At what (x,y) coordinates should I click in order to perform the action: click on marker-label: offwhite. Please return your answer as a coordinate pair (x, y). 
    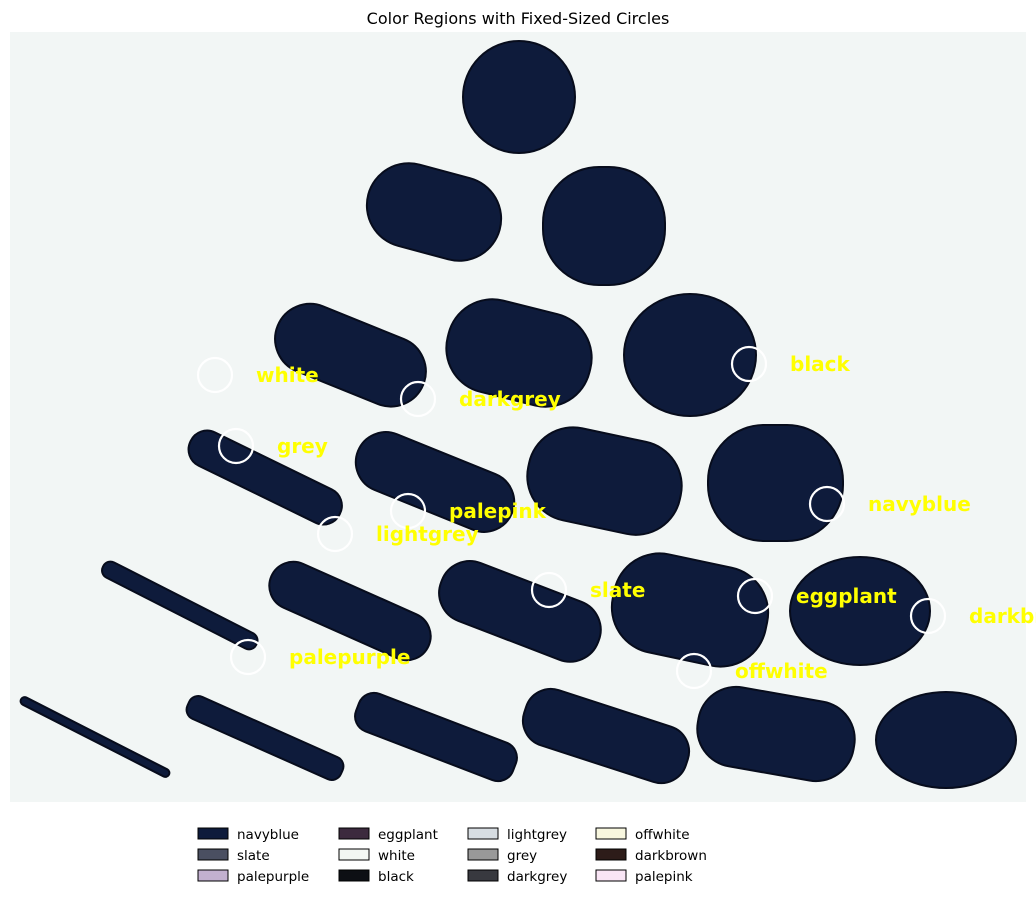
    Looking at the image, I should click on (781, 671).